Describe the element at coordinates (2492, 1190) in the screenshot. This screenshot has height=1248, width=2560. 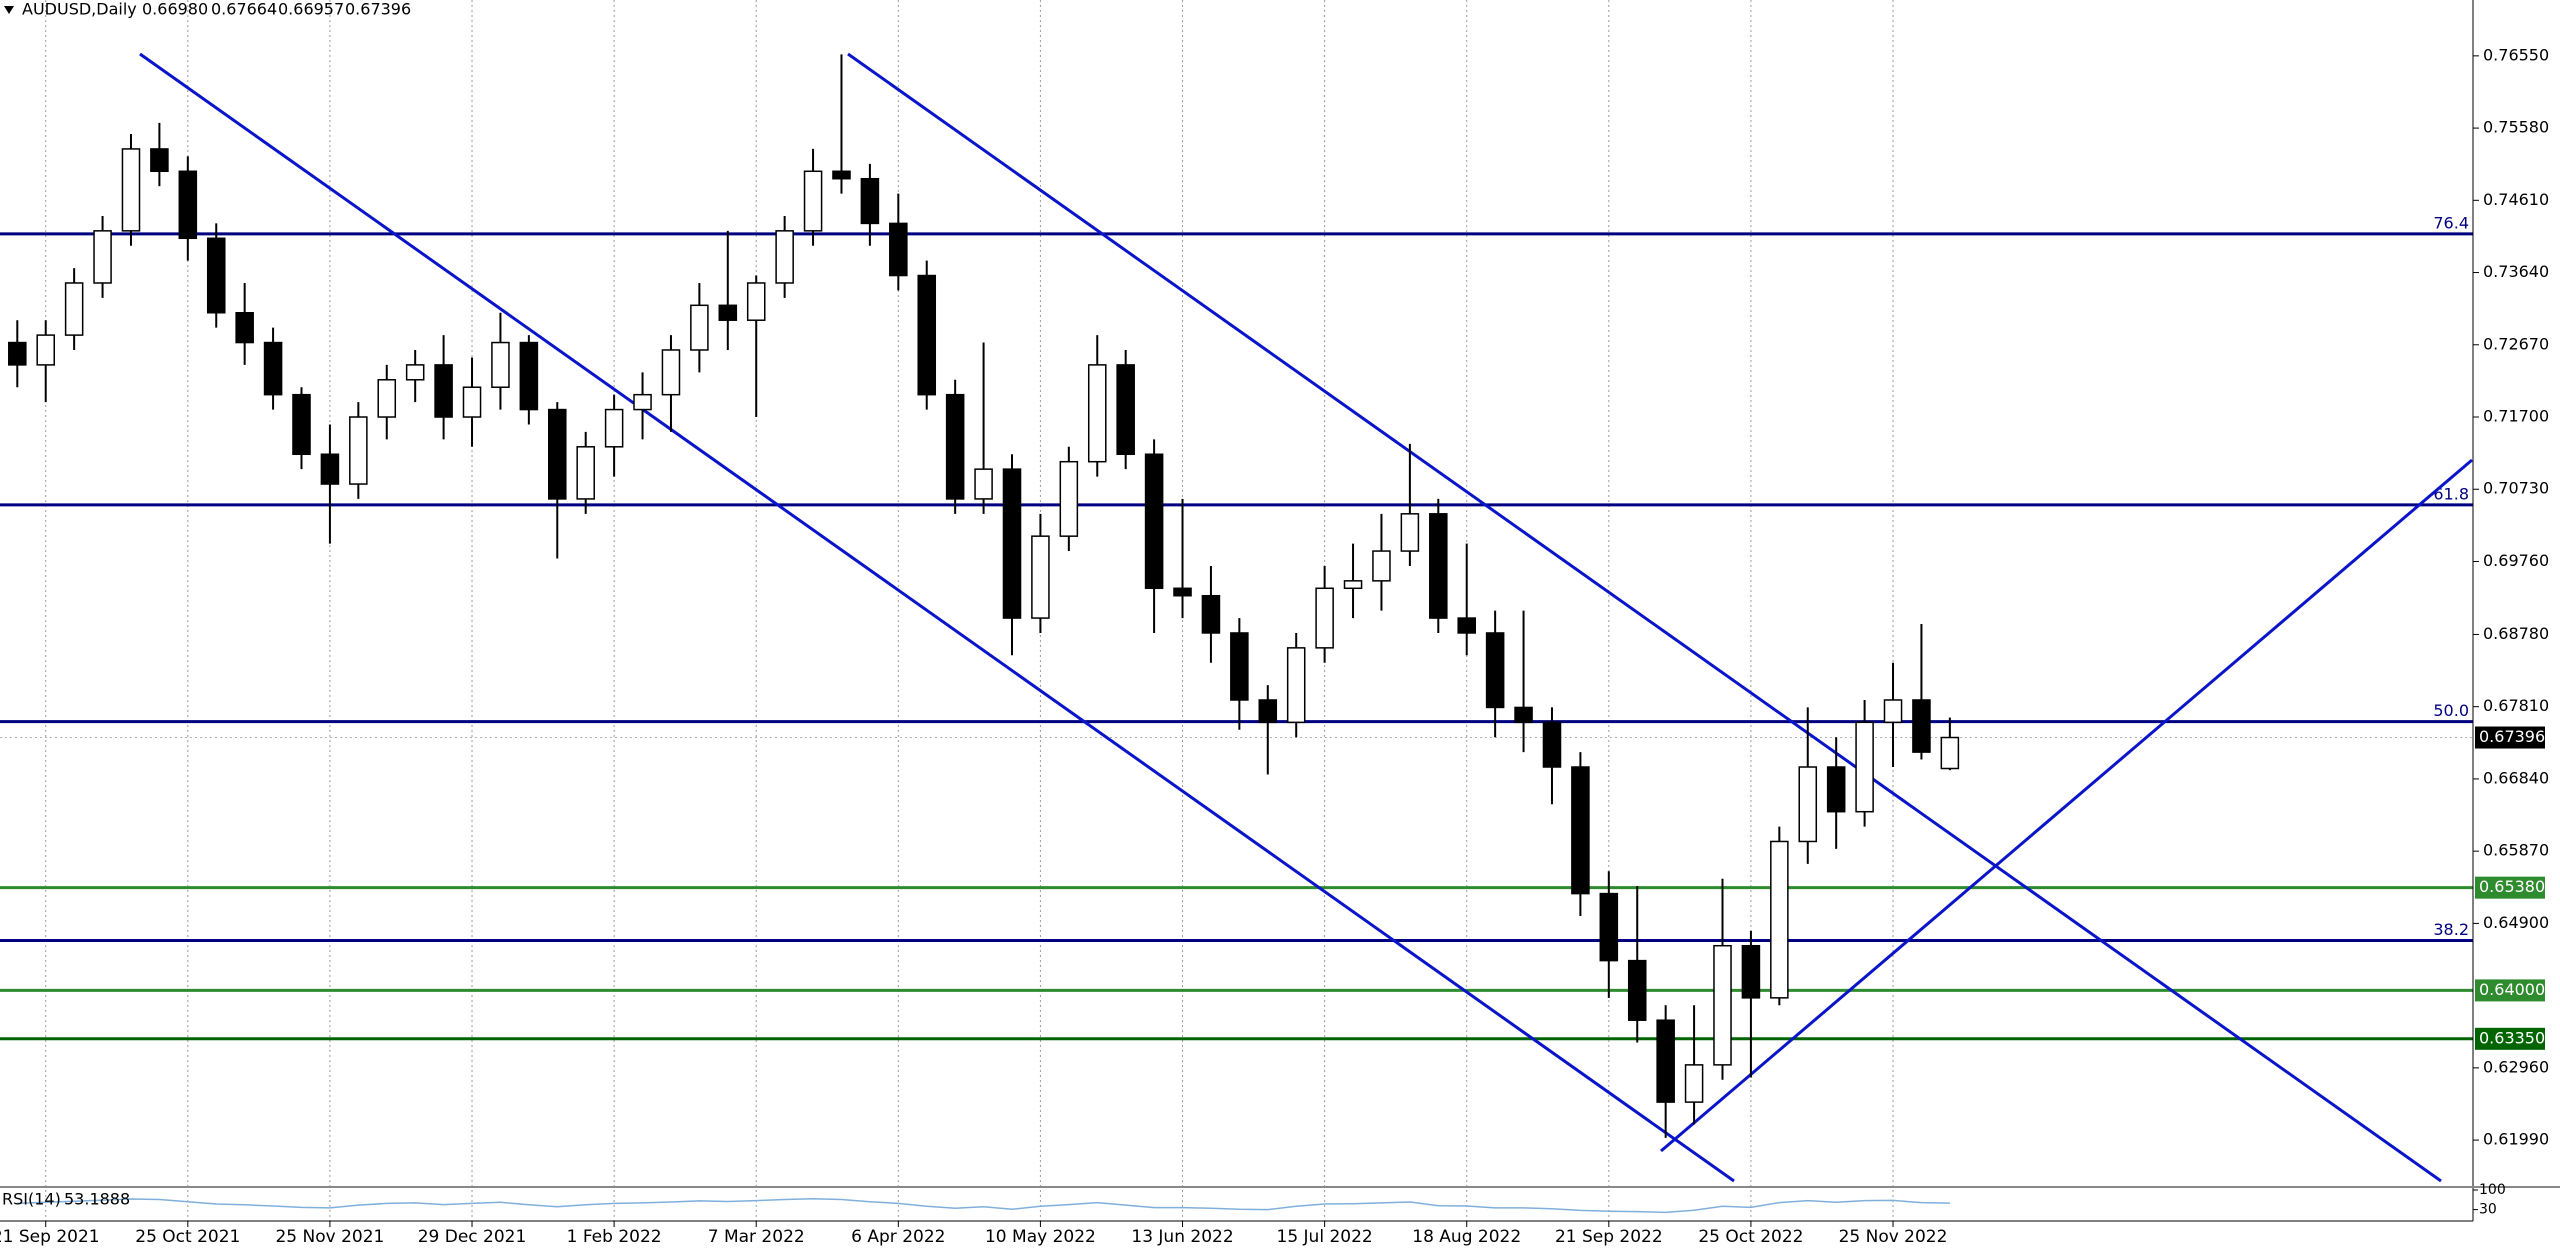
I see `rsi-tick-label: 100` at that location.